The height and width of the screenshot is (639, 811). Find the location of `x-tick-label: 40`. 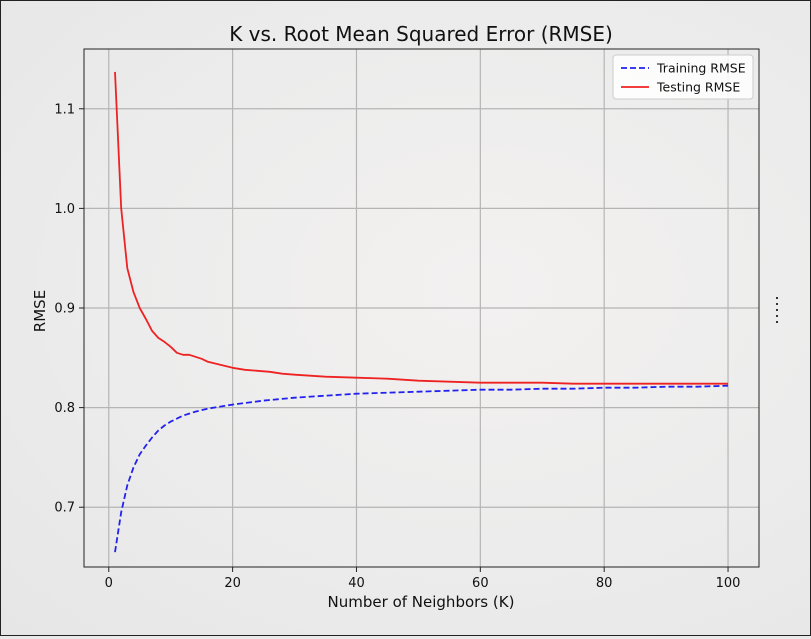

x-tick-label: 40 is located at coordinates (356, 583).